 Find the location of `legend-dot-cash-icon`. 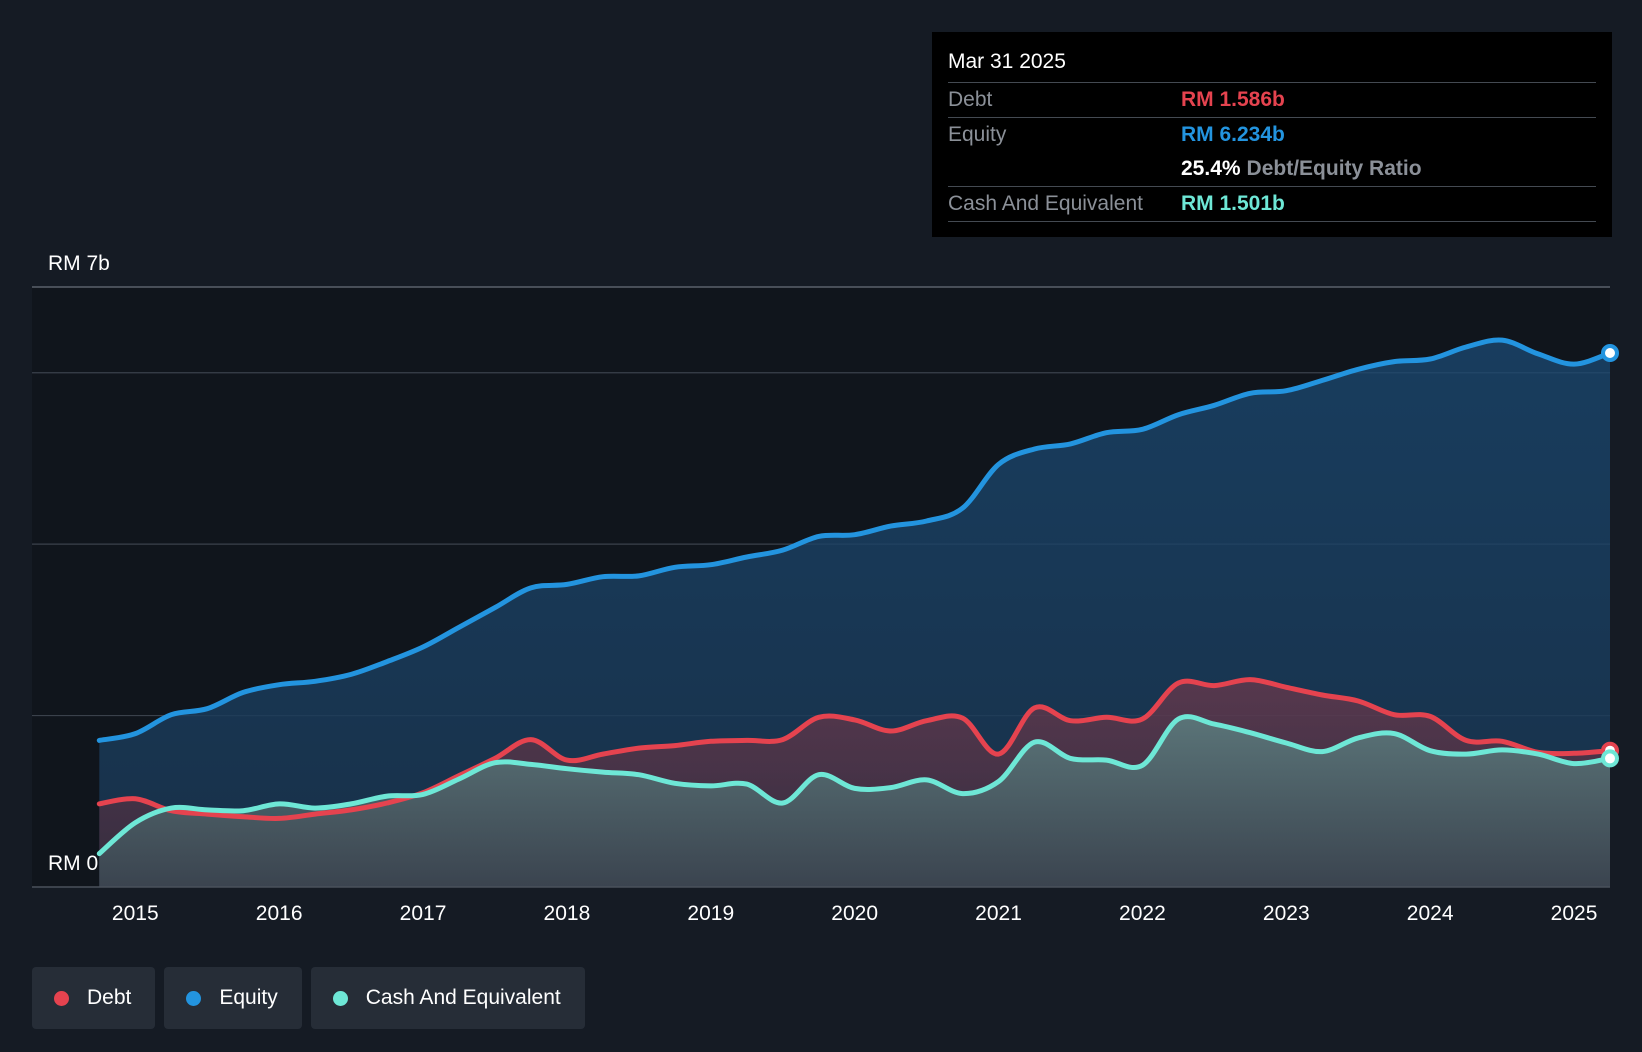

legend-dot-cash-icon is located at coordinates (340, 998).